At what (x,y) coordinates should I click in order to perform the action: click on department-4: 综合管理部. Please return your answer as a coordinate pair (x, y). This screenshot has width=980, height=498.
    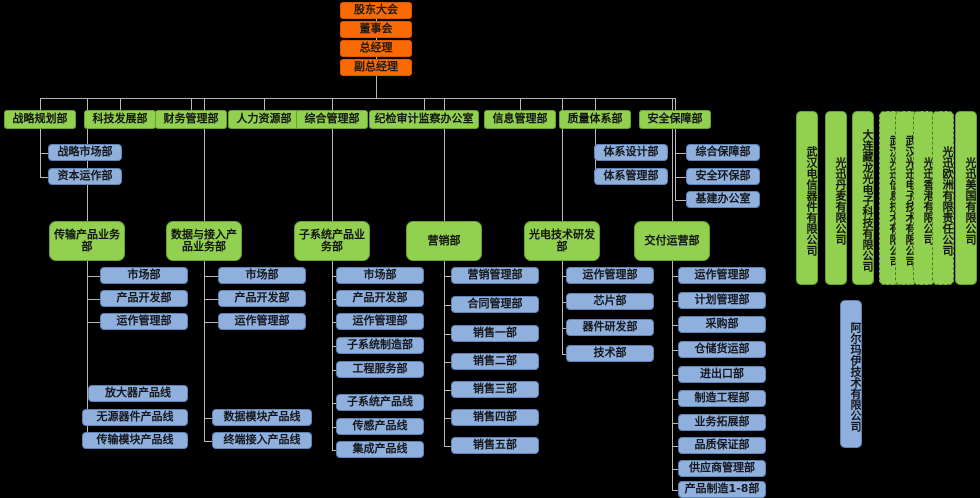
    Looking at the image, I should click on (332, 119).